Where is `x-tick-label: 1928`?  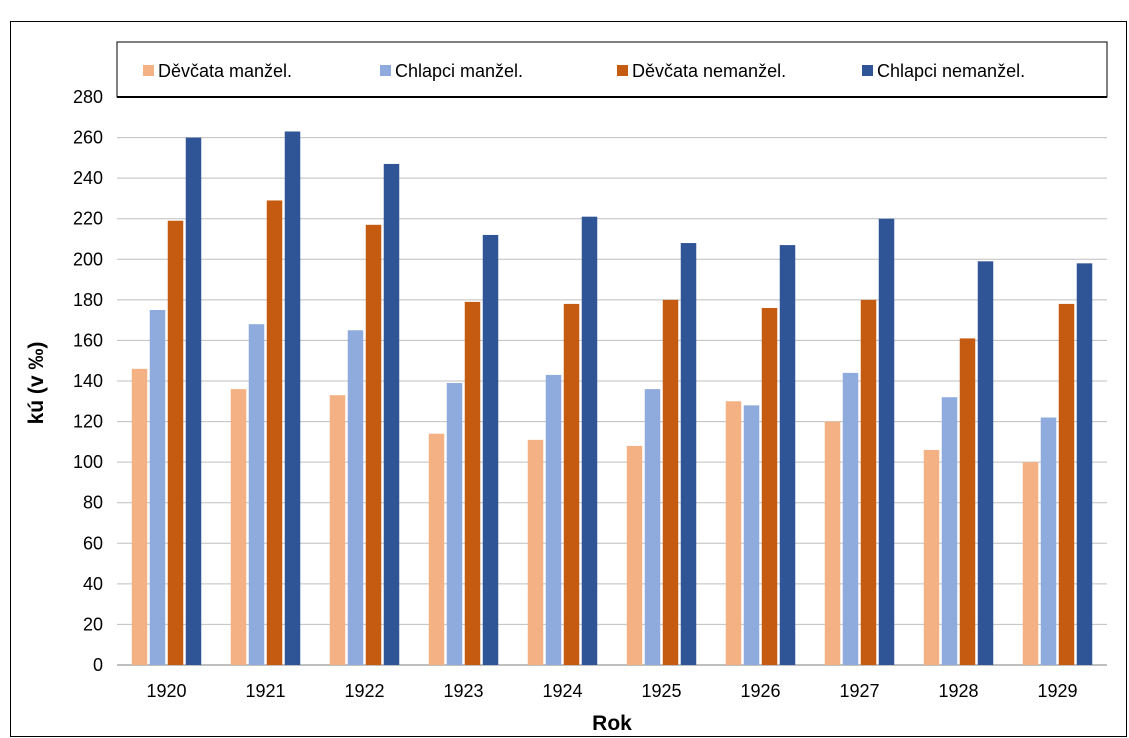
x-tick-label: 1928 is located at coordinates (958, 691).